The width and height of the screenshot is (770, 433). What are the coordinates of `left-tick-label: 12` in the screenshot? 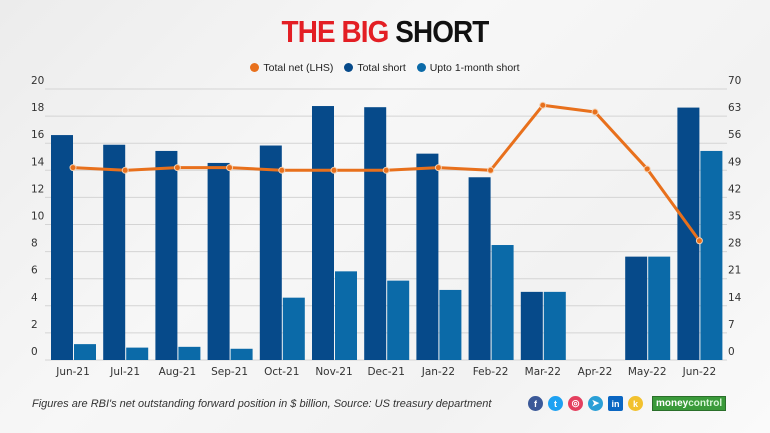 It's located at (37, 189).